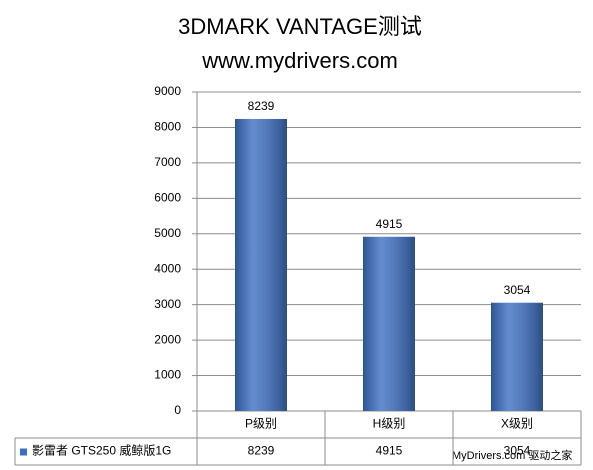 This screenshot has height=470, width=593. I want to click on x-tick-label: X级别, so click(517, 424).